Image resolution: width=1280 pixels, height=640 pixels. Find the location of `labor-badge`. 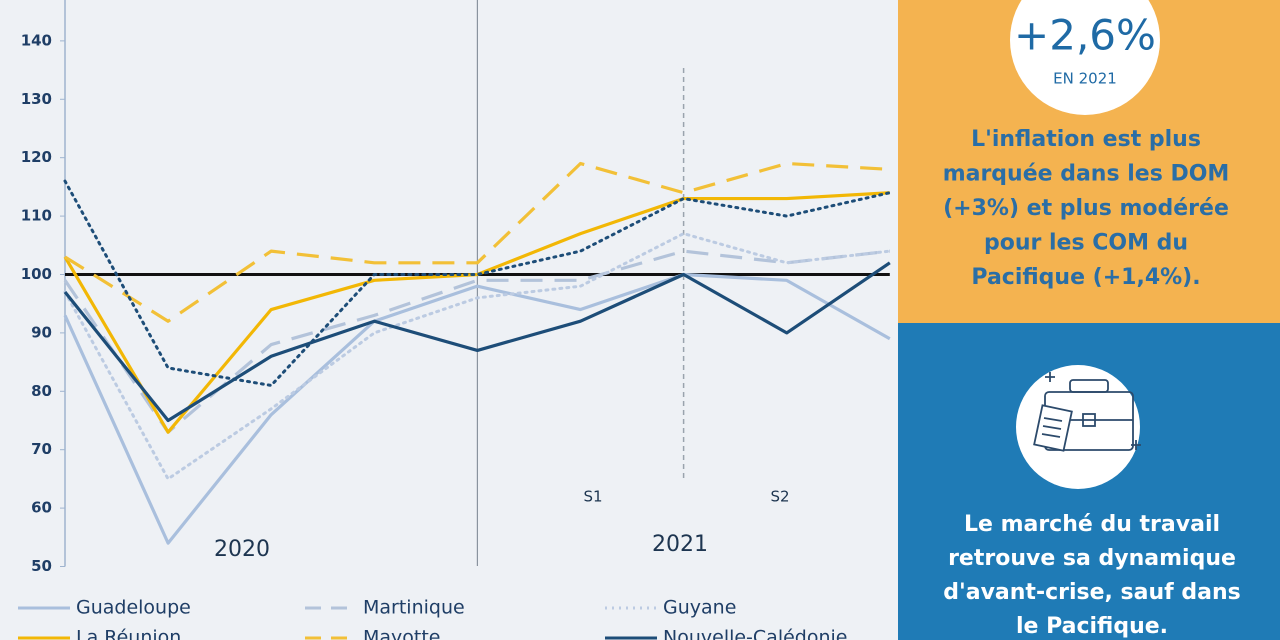

labor-badge is located at coordinates (1078, 427).